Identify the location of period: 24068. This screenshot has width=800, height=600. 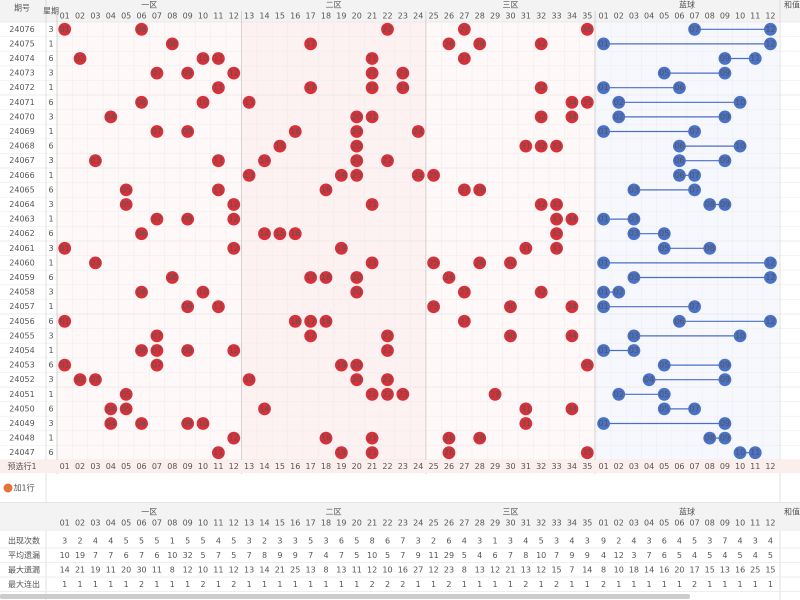
(21, 146).